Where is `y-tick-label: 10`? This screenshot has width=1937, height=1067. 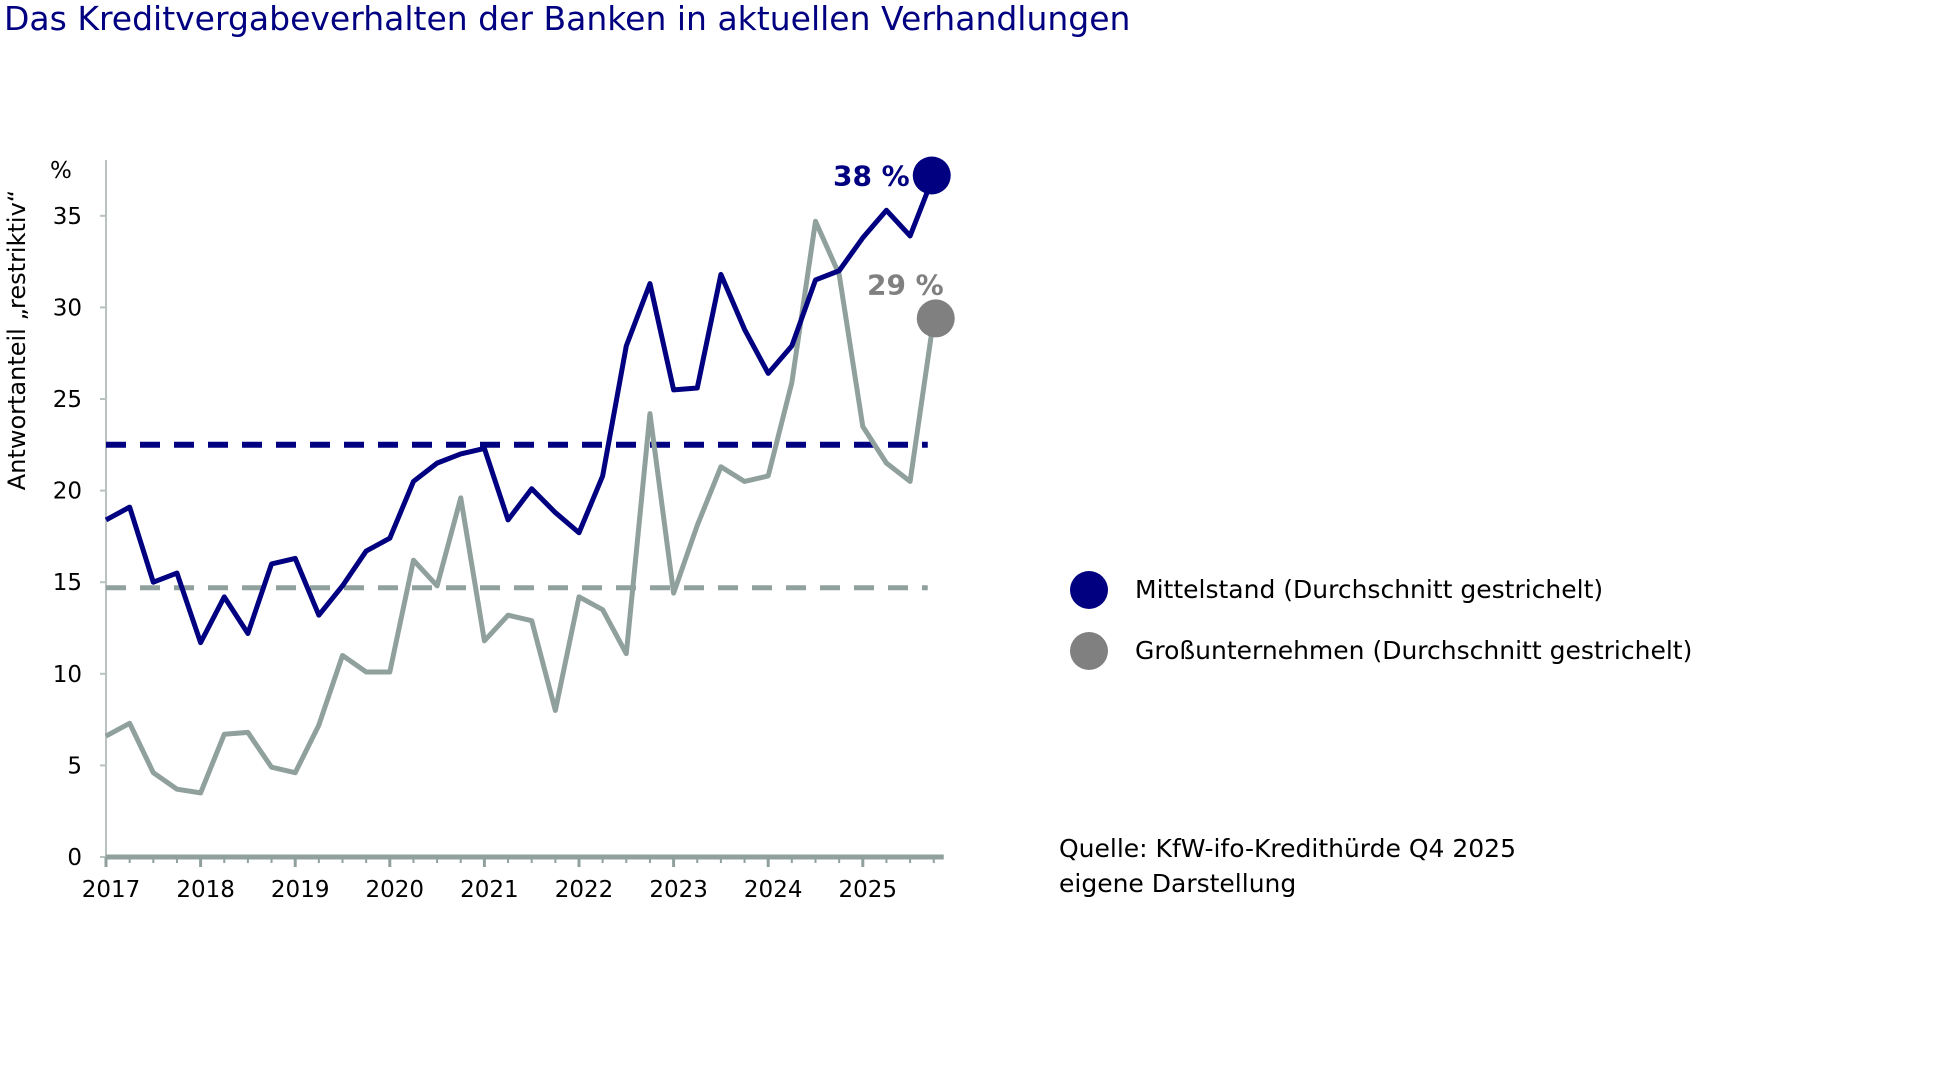
y-tick-label: 10 is located at coordinates (67, 675).